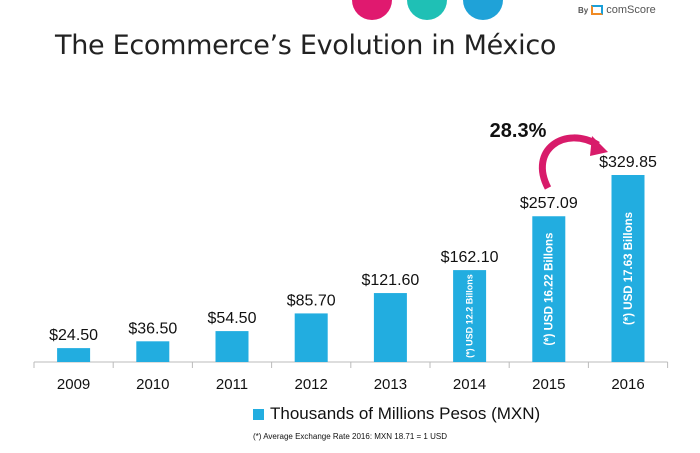 The height and width of the screenshot is (453, 700). I want to click on bar-2015, so click(549, 289).